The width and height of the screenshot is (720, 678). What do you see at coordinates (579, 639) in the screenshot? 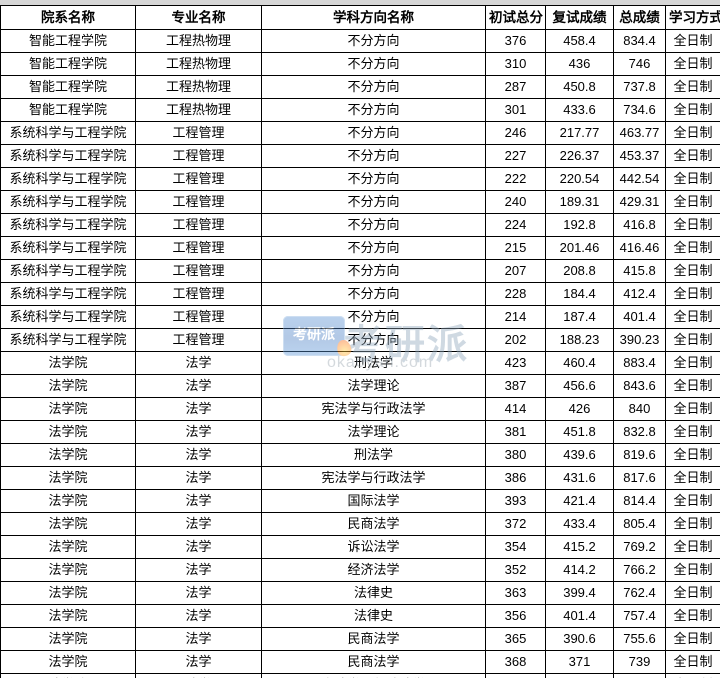
I see `cell-retest-score: 390.6` at bounding box center [579, 639].